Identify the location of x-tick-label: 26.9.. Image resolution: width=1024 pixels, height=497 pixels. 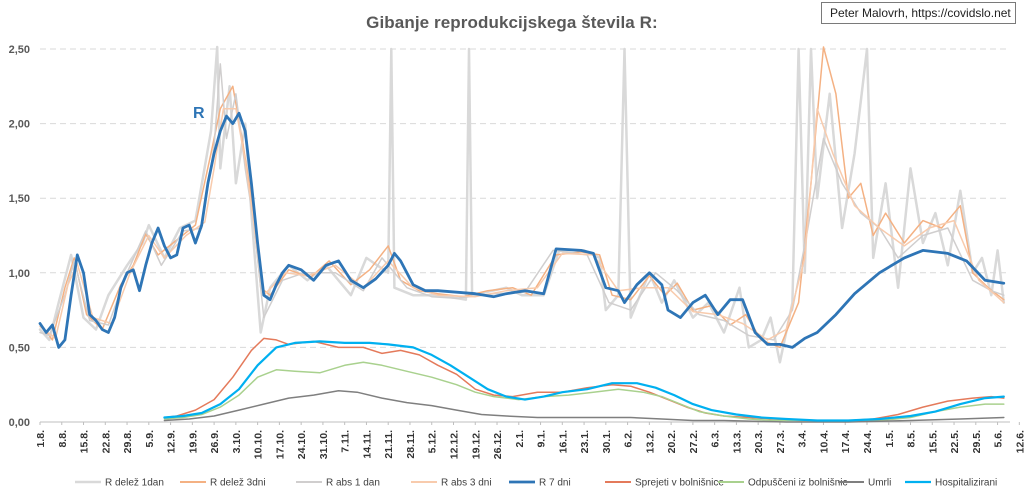
(215, 441).